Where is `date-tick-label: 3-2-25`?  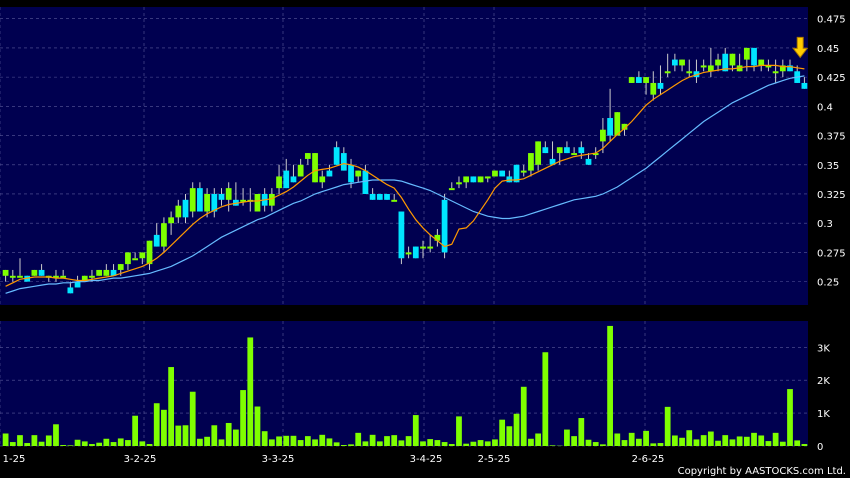
date-tick-label: 3-2-25 is located at coordinates (140, 459).